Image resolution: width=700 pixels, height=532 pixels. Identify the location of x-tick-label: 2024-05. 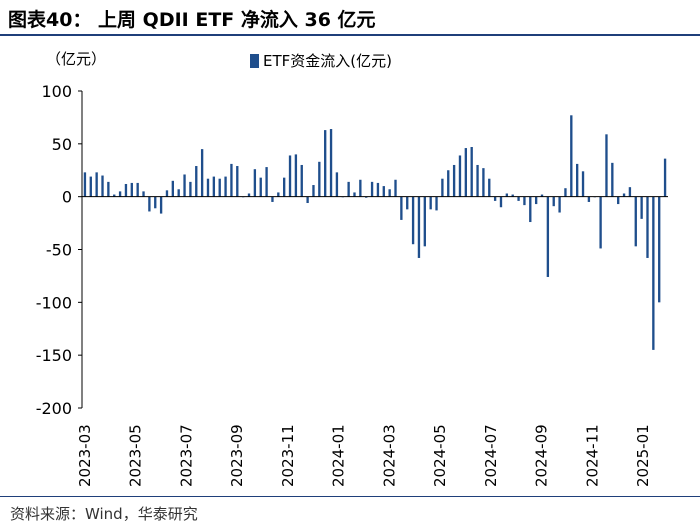
(440, 455).